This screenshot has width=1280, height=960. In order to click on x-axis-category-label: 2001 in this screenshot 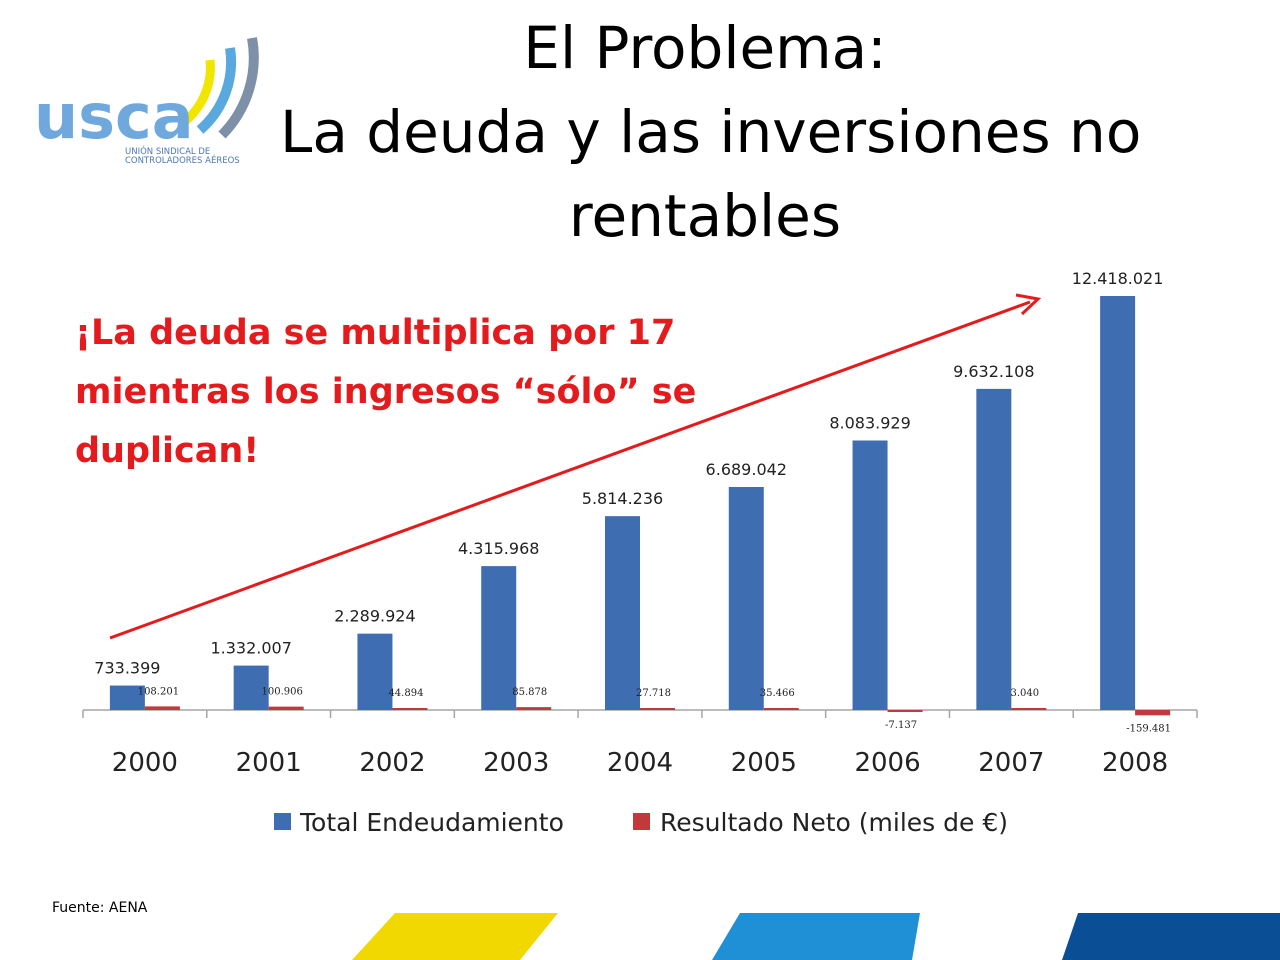, I will do `click(269, 763)`.